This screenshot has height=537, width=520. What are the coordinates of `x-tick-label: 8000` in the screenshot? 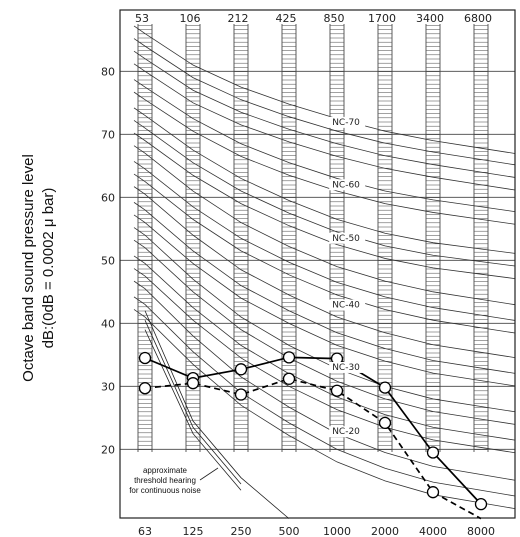 It's located at (481, 531).